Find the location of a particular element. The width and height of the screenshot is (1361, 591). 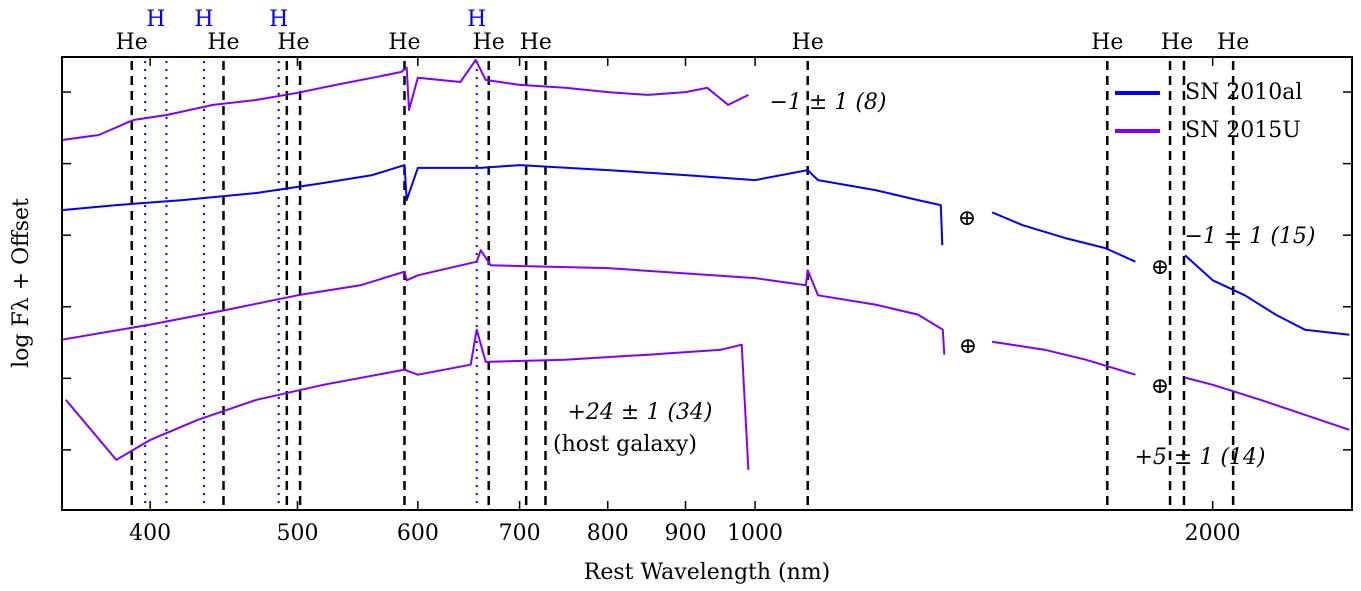

x-tick-label: 600 is located at coordinates (418, 533).